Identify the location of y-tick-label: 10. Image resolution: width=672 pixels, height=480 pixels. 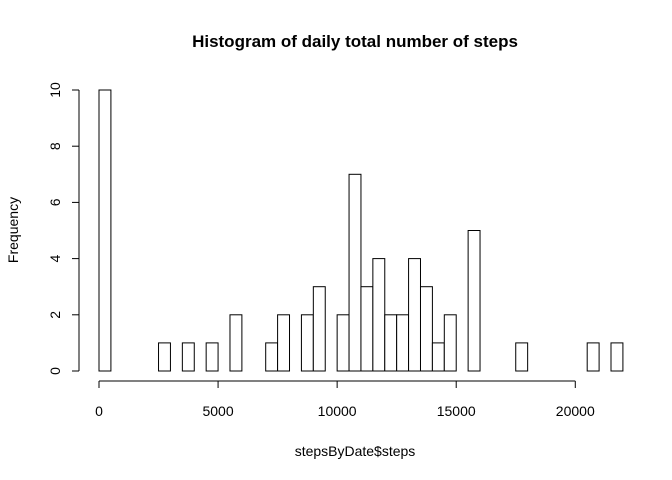
(55, 90).